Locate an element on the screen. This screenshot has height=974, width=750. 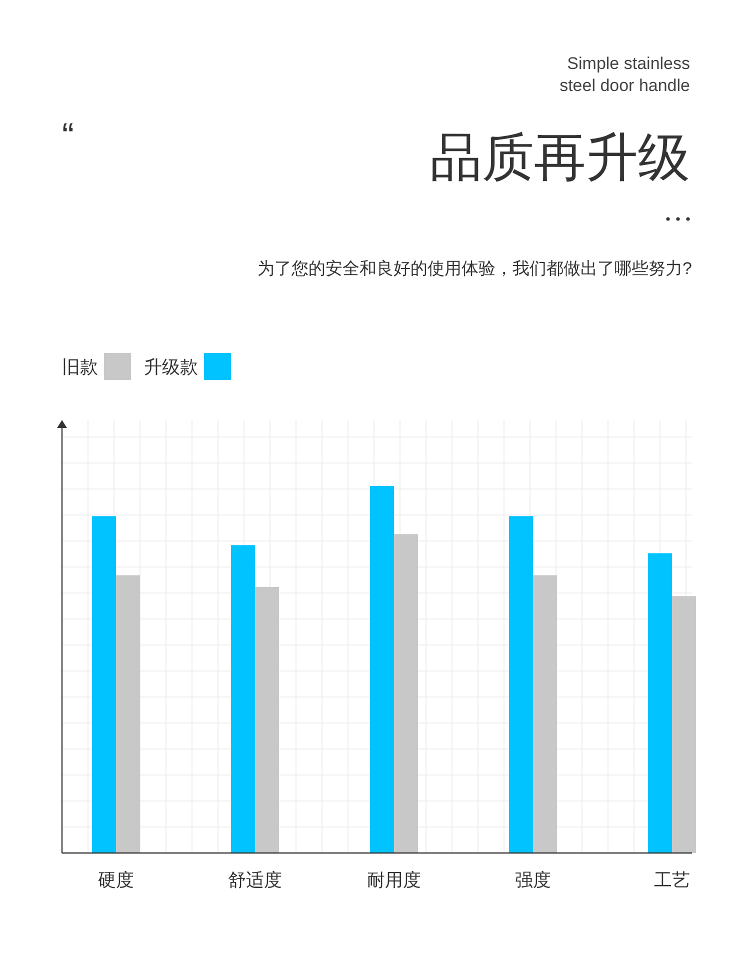
xtick: 强度 is located at coordinates (533, 880).